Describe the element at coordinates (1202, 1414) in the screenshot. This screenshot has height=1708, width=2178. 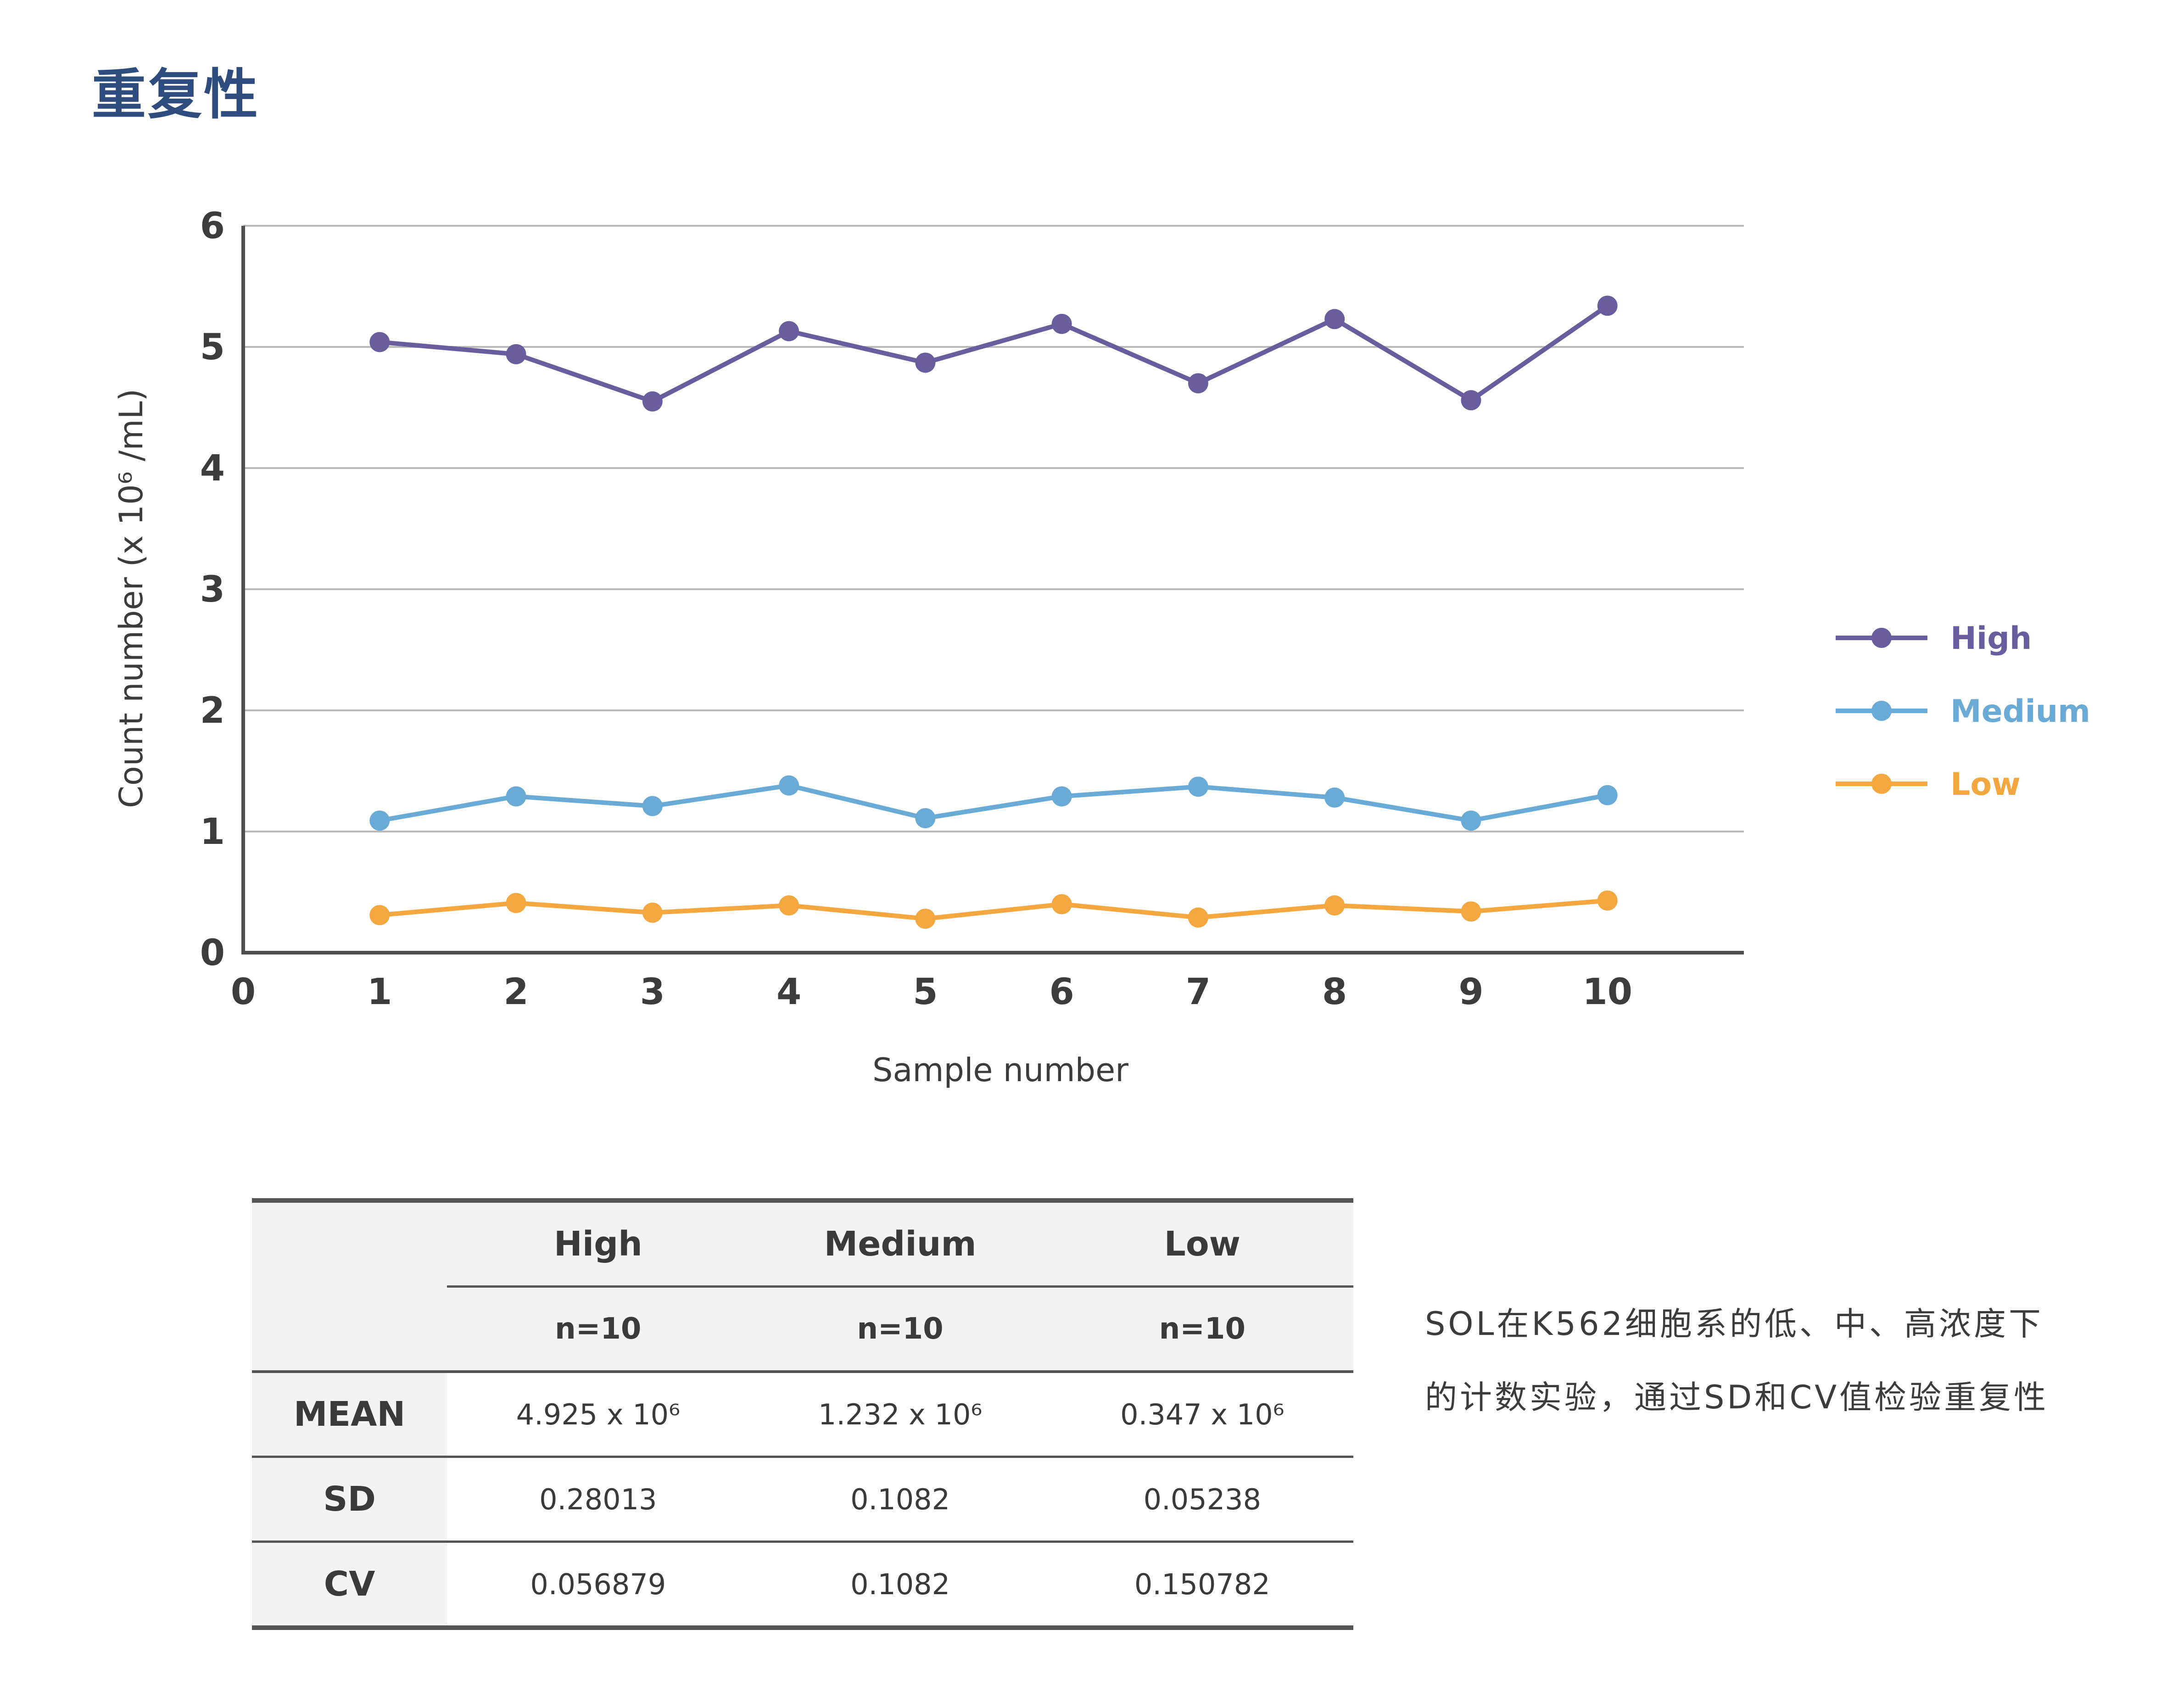
I see `mean-low: 0.347 x 10⁶` at that location.